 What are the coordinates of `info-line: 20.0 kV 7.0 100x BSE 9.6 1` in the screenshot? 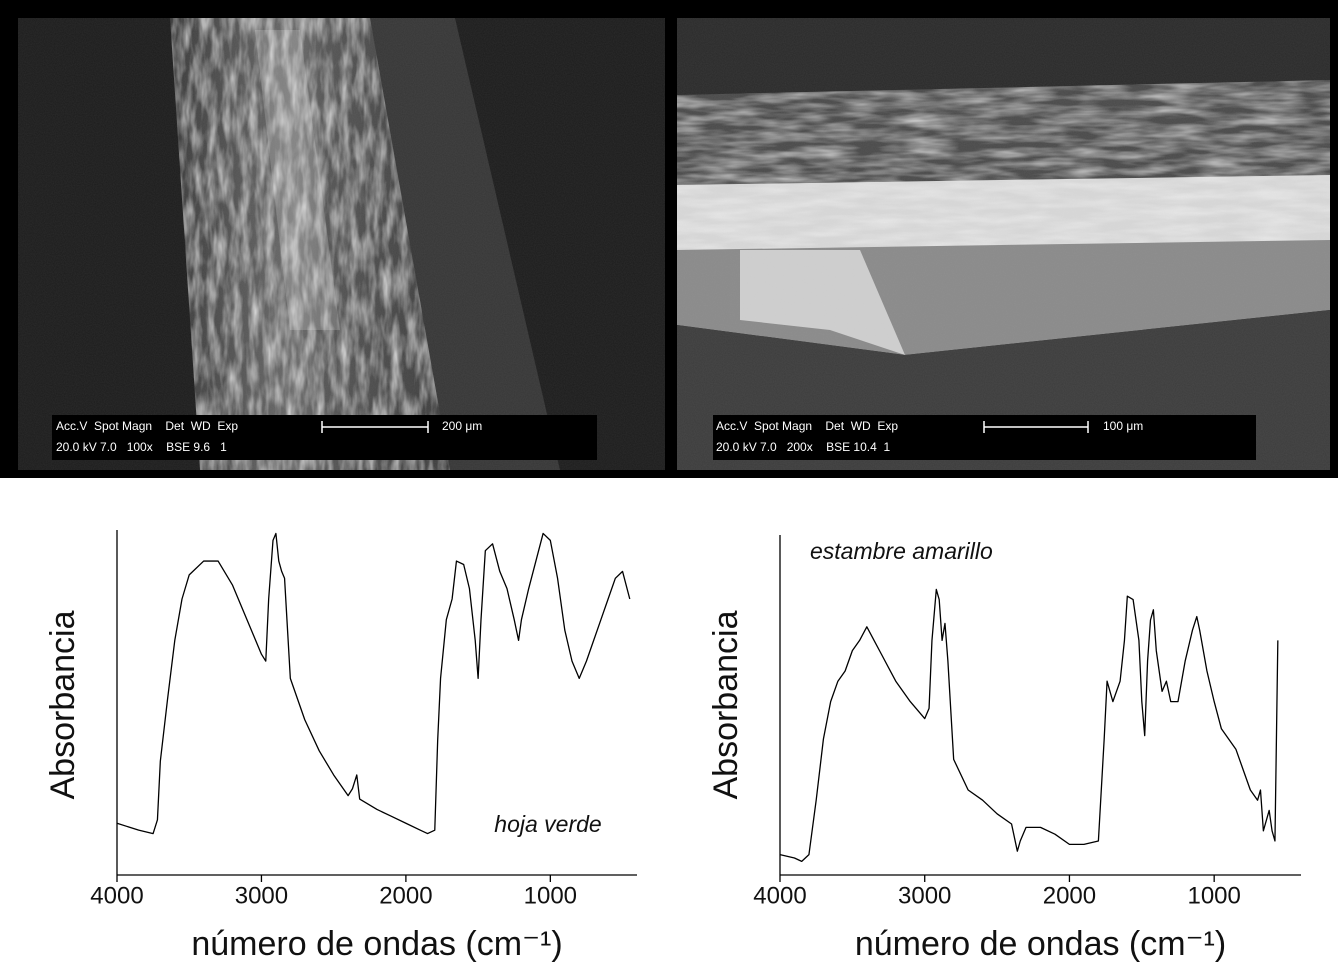 It's located at (141, 447).